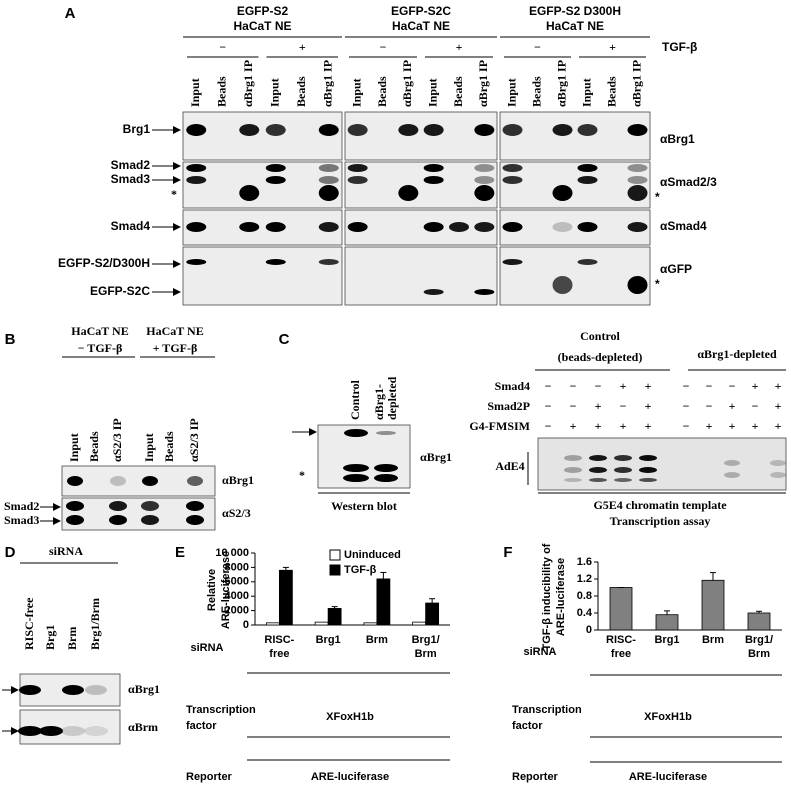  Describe the element at coordinates (509, 466) in the screenshot. I see `band-label: AdE4` at that location.